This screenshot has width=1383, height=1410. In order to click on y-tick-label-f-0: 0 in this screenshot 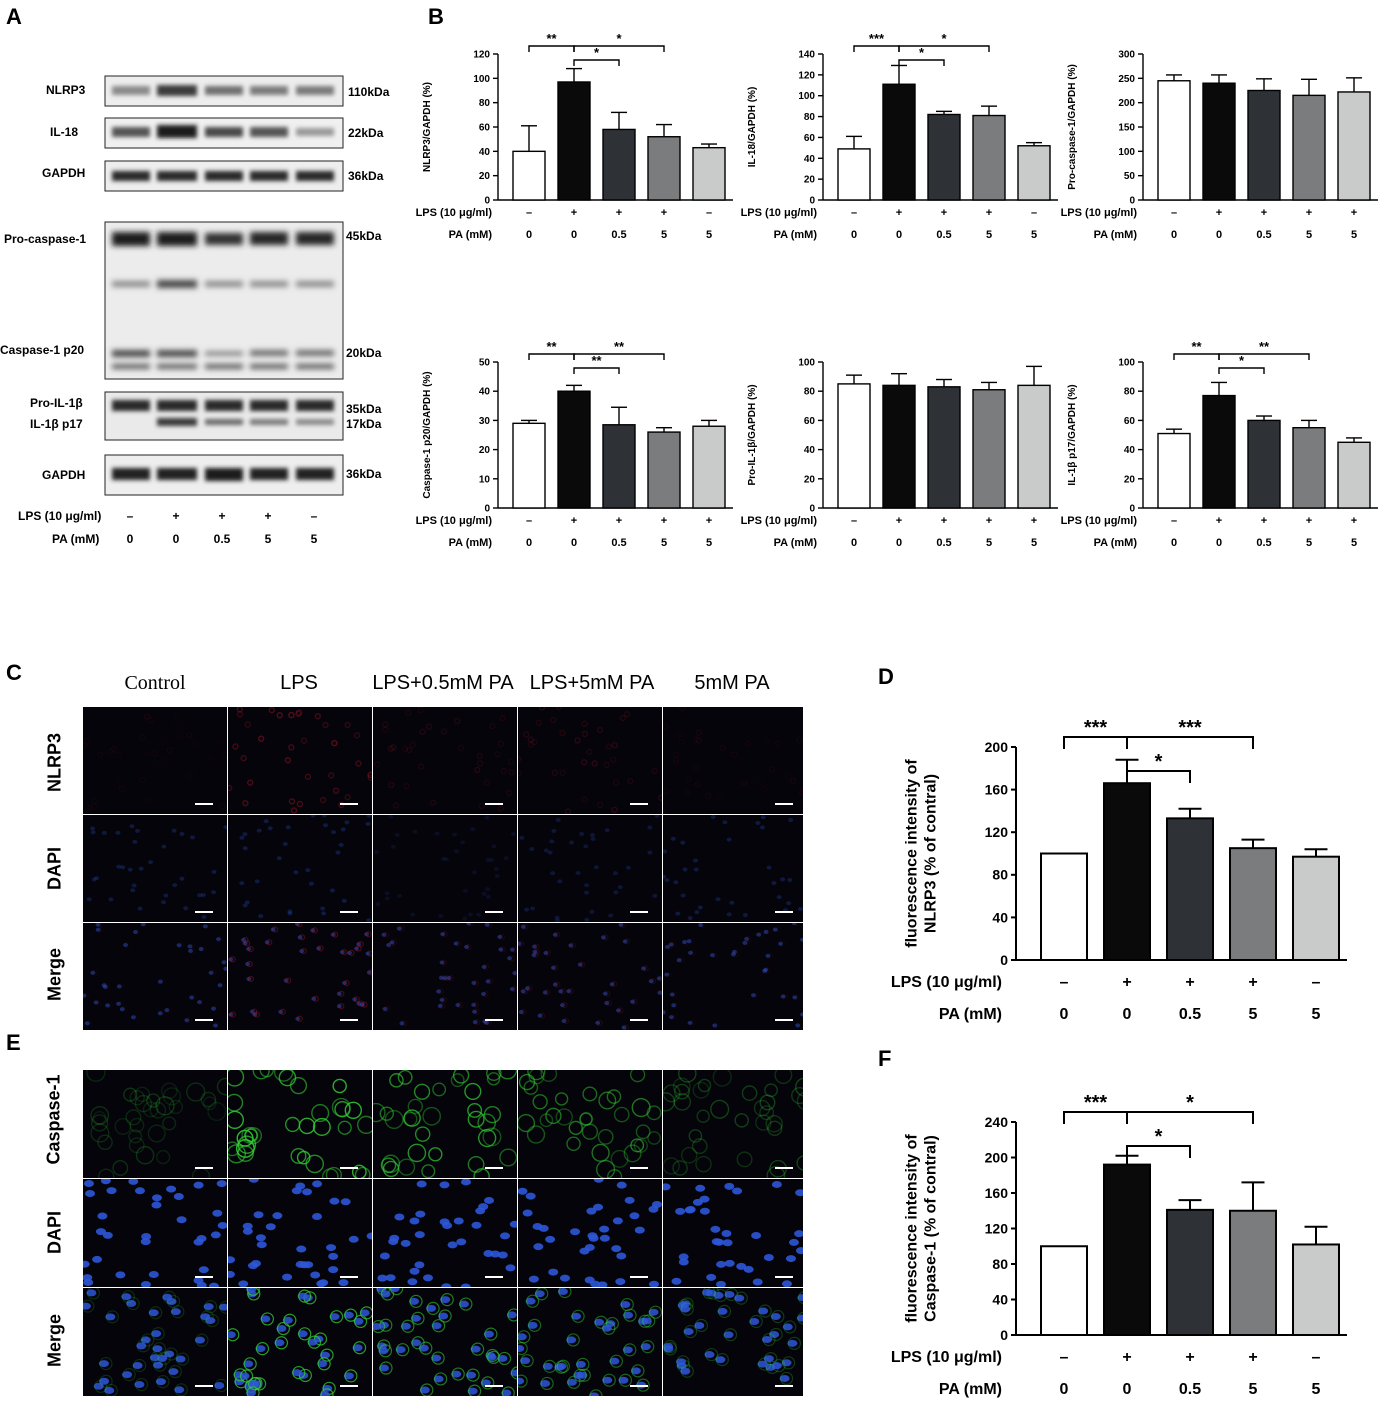, I will do `click(1004, 1335)`.